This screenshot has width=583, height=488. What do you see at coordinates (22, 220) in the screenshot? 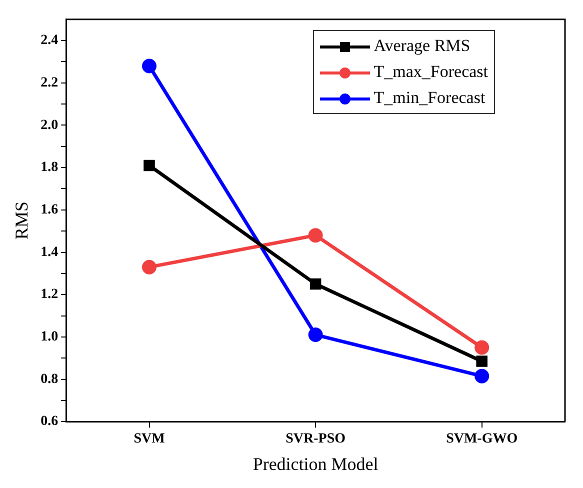
I see `y-axis-title: RMS` at bounding box center [22, 220].